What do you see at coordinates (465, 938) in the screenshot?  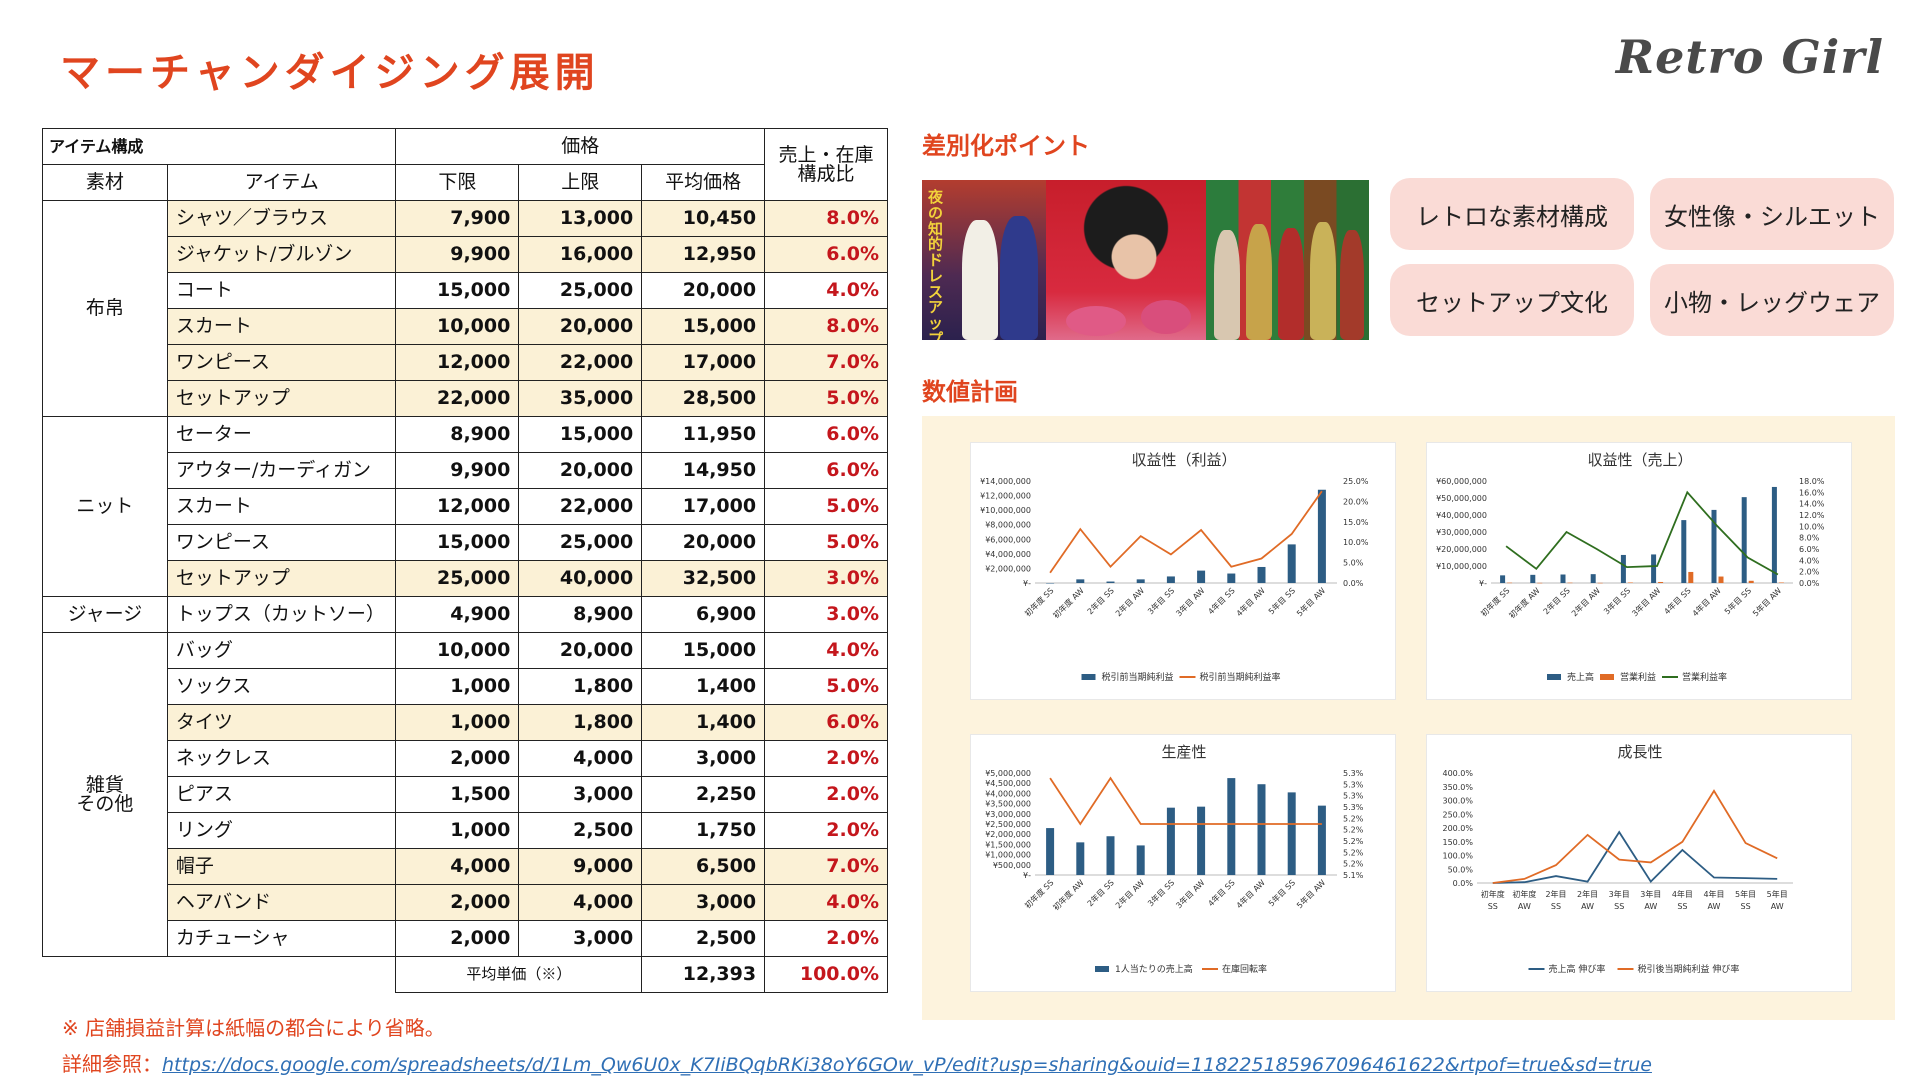 I see `table-row: カチューシャ 2,000 3,000 2,500 2.0%` at bounding box center [465, 938].